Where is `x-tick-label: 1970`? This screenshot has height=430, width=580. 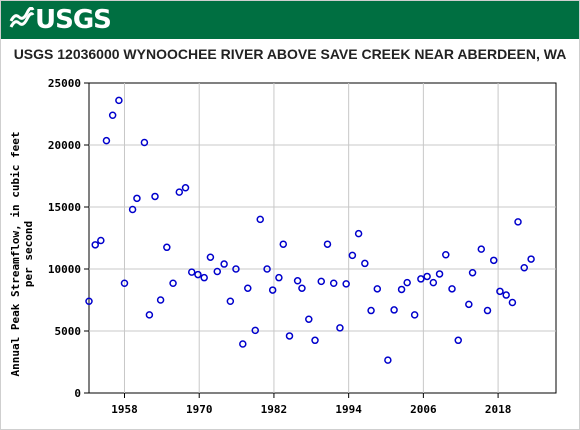
x-tick-label: 1970 is located at coordinates (199, 409).